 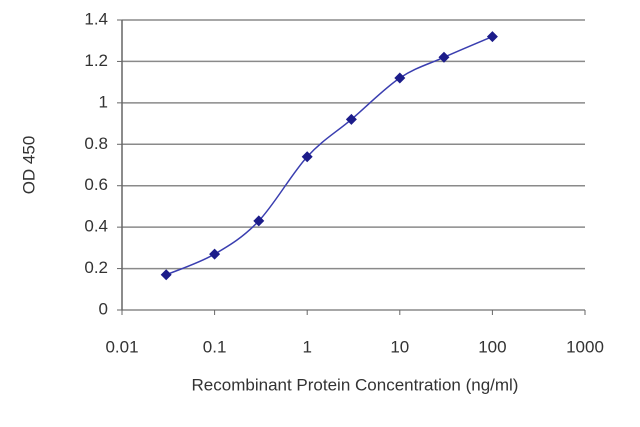 I want to click on x-tick-label: 100, so click(x=492, y=346).